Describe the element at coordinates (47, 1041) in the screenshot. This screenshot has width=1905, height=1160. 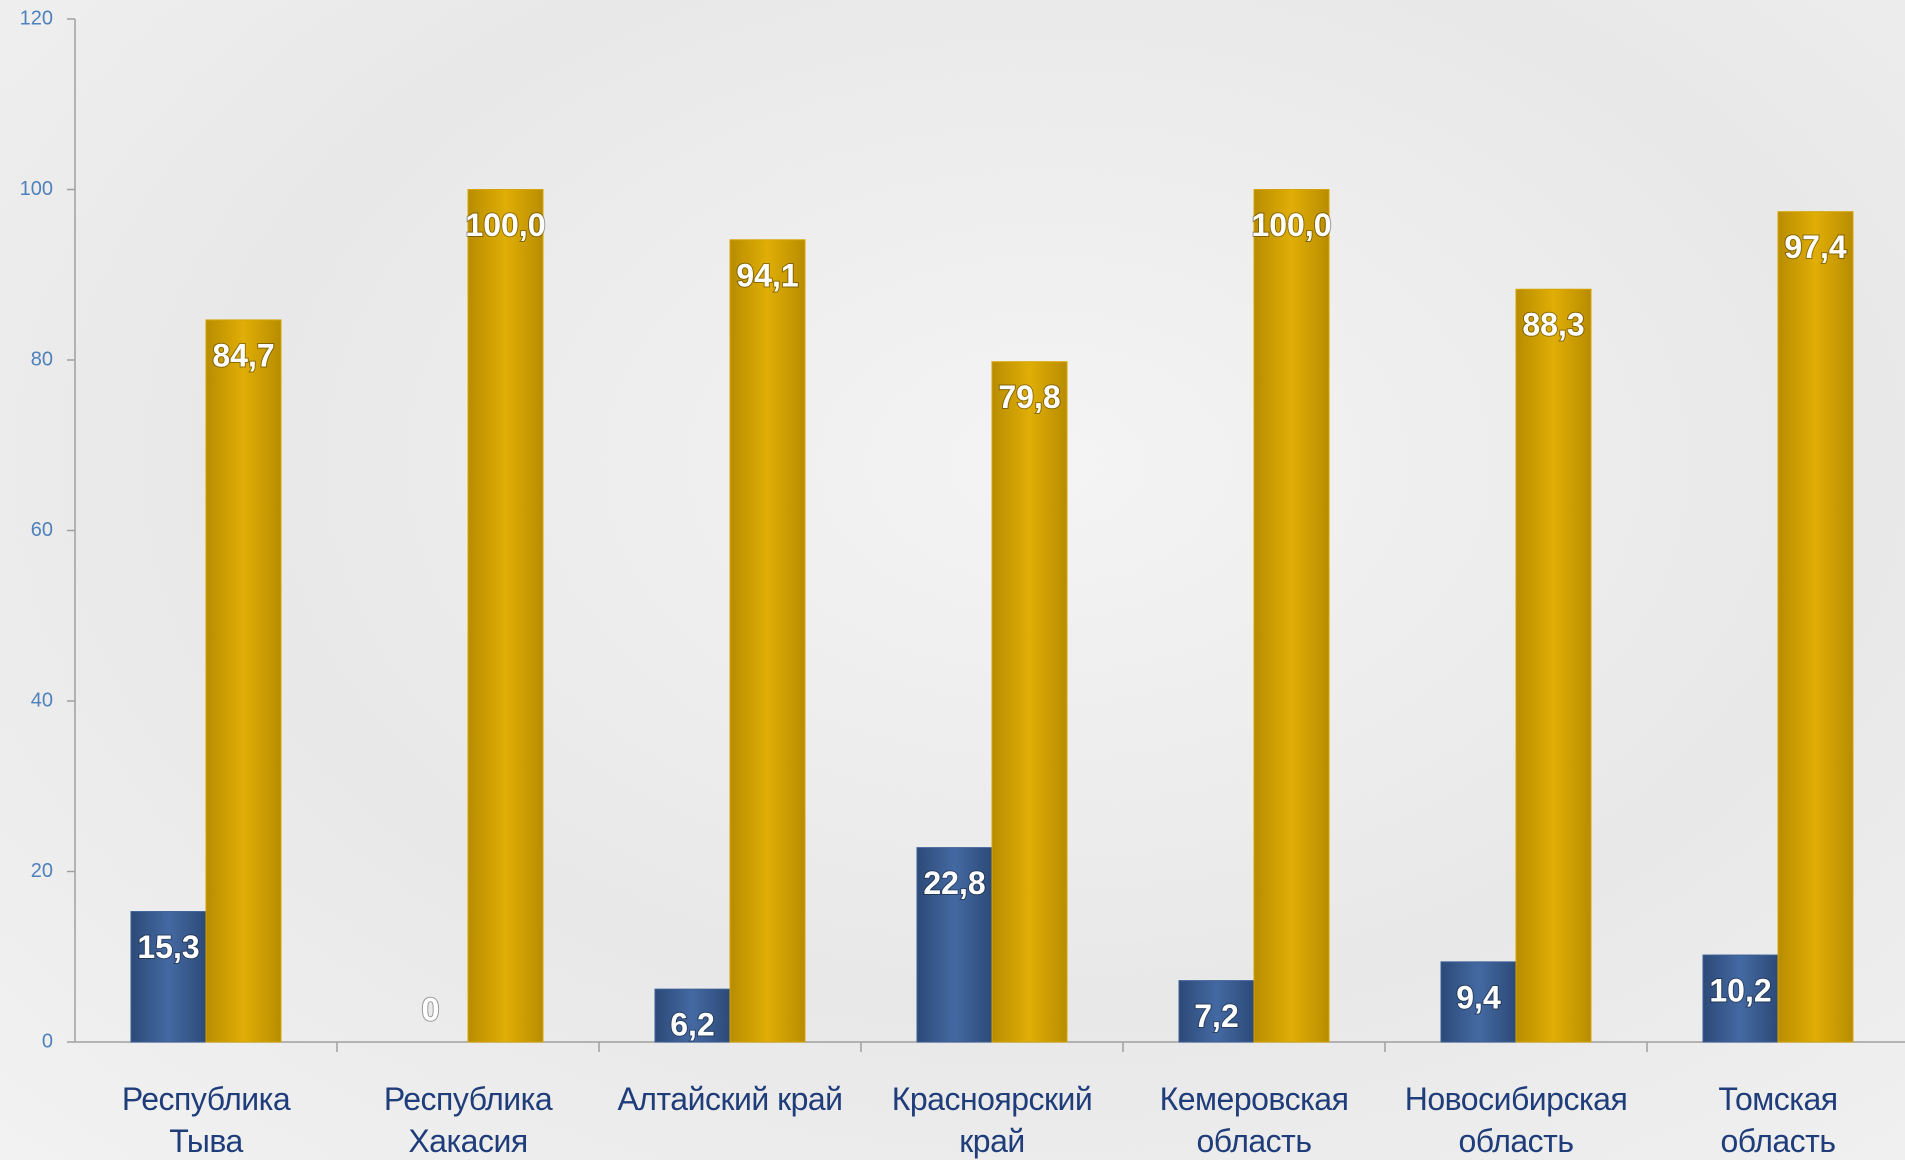
I see `y-tick-label: 0` at that location.